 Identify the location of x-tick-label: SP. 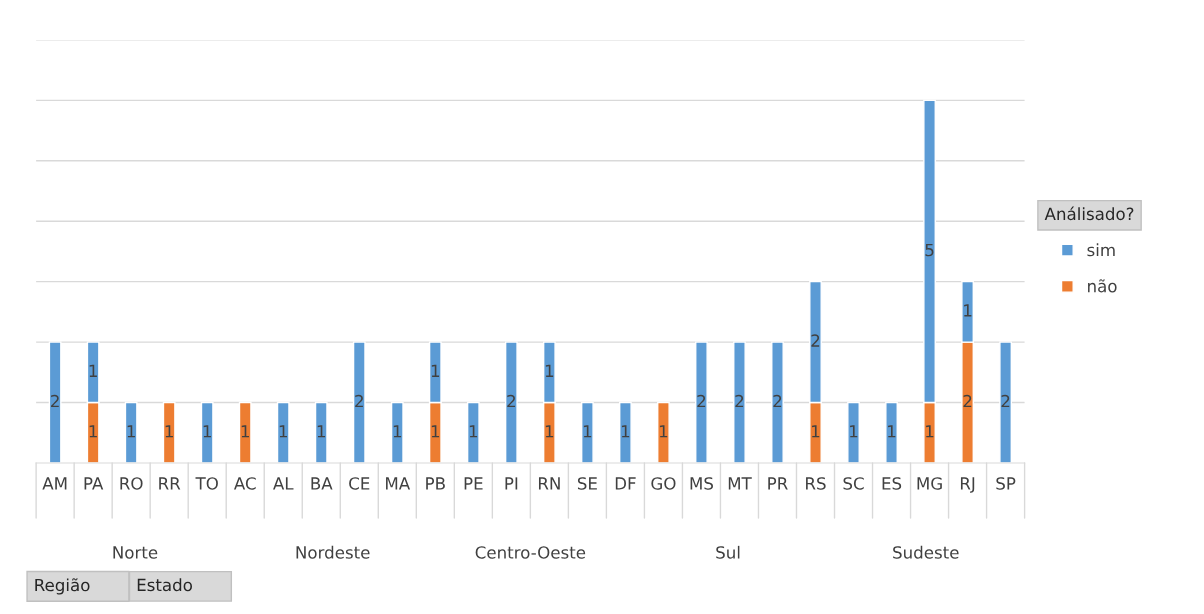
(1006, 483).